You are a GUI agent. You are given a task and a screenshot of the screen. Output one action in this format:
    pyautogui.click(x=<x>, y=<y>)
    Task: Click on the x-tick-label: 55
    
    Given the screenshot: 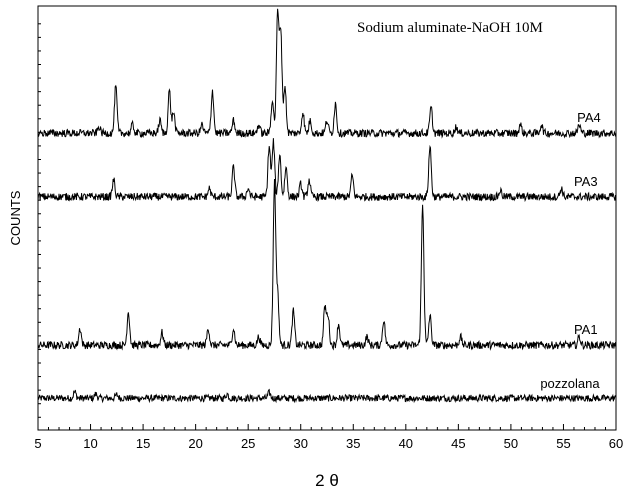 What is the action you would take?
    pyautogui.click(x=563, y=443)
    